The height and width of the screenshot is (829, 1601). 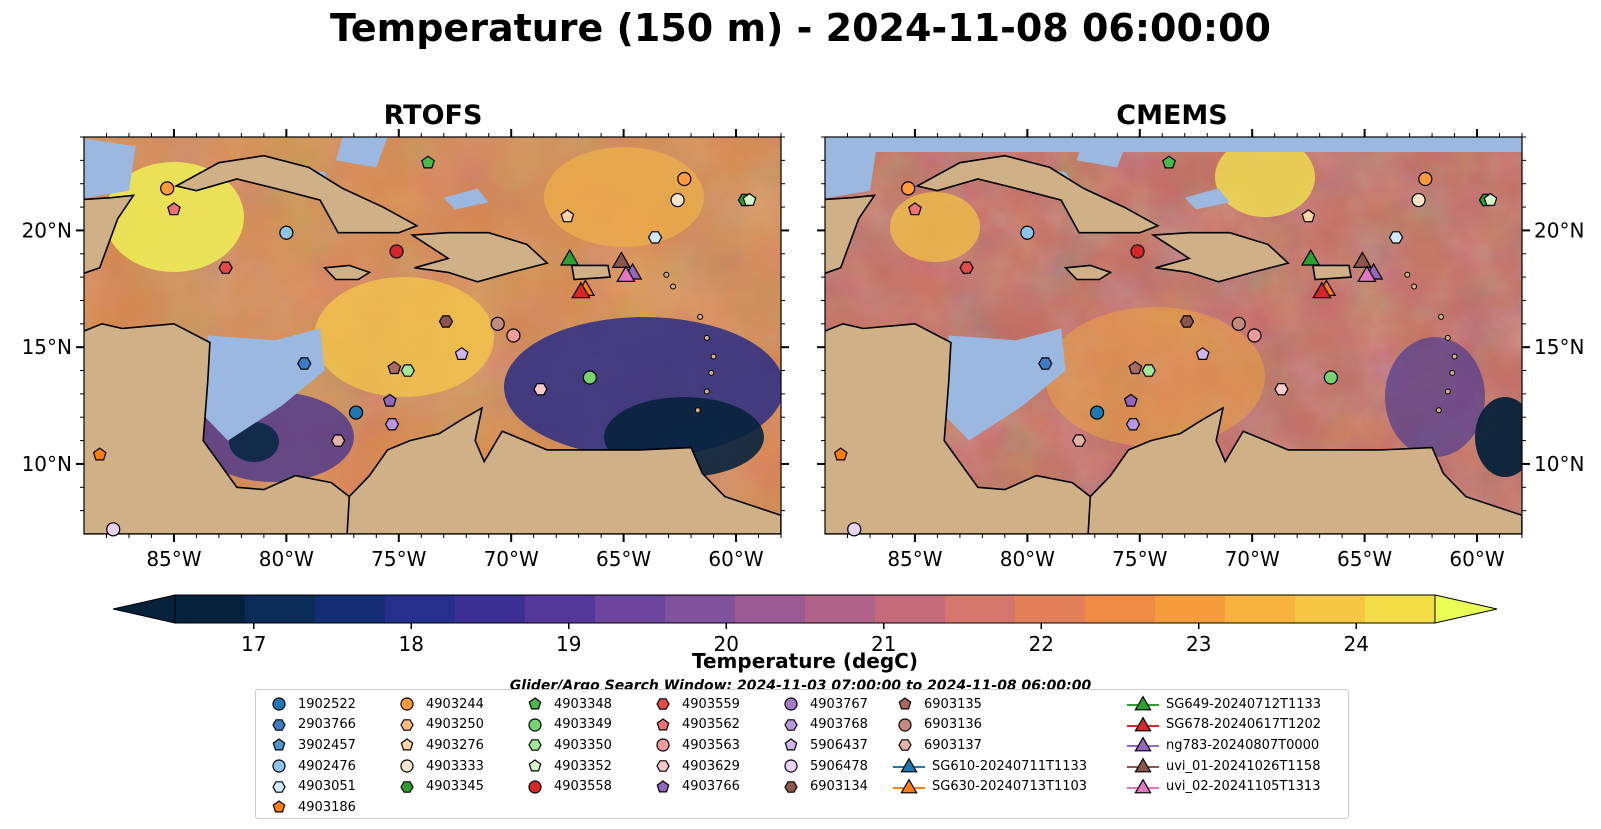 I want to click on legend-label: 4903349, so click(x=583, y=725).